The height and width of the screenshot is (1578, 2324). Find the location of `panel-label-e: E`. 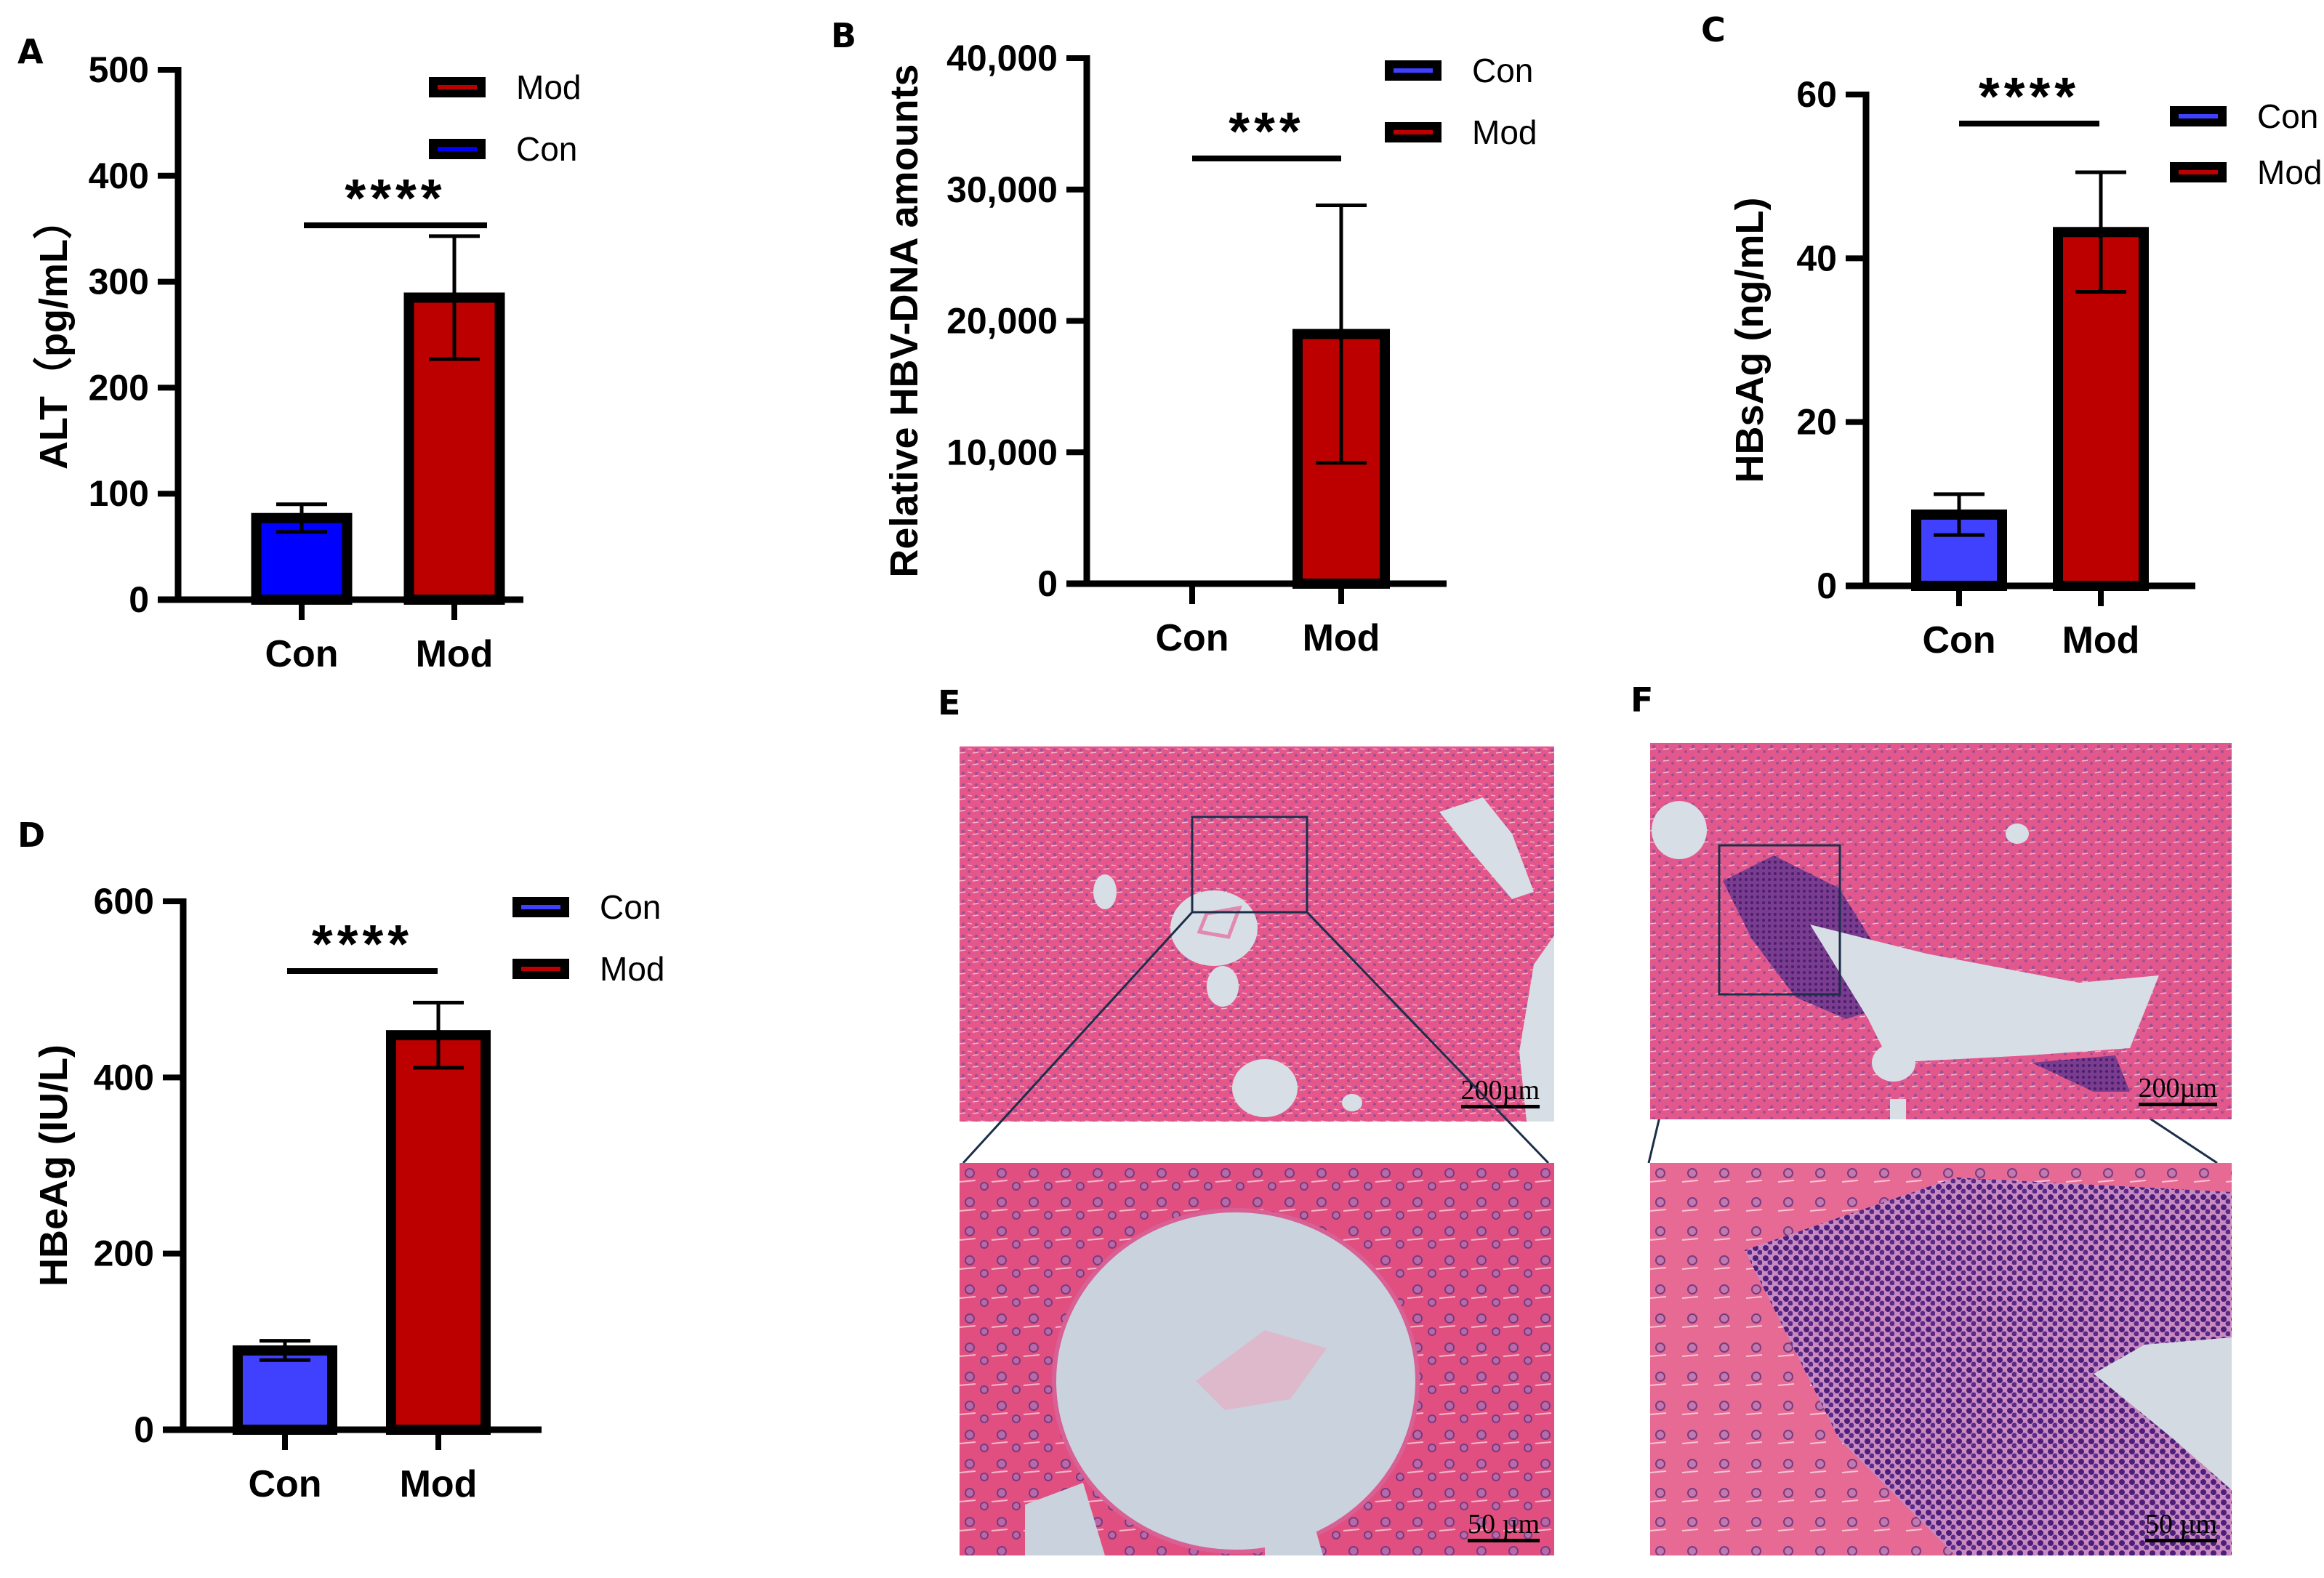

panel-label-e: E is located at coordinates (949, 702).